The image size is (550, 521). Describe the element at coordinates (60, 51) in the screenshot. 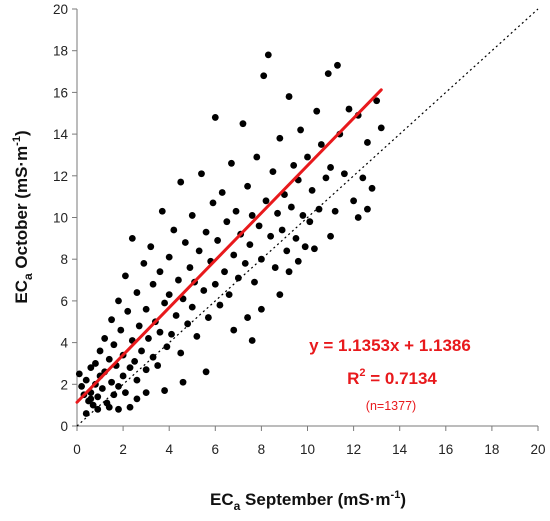

I see `y-tick-label: 18` at that location.